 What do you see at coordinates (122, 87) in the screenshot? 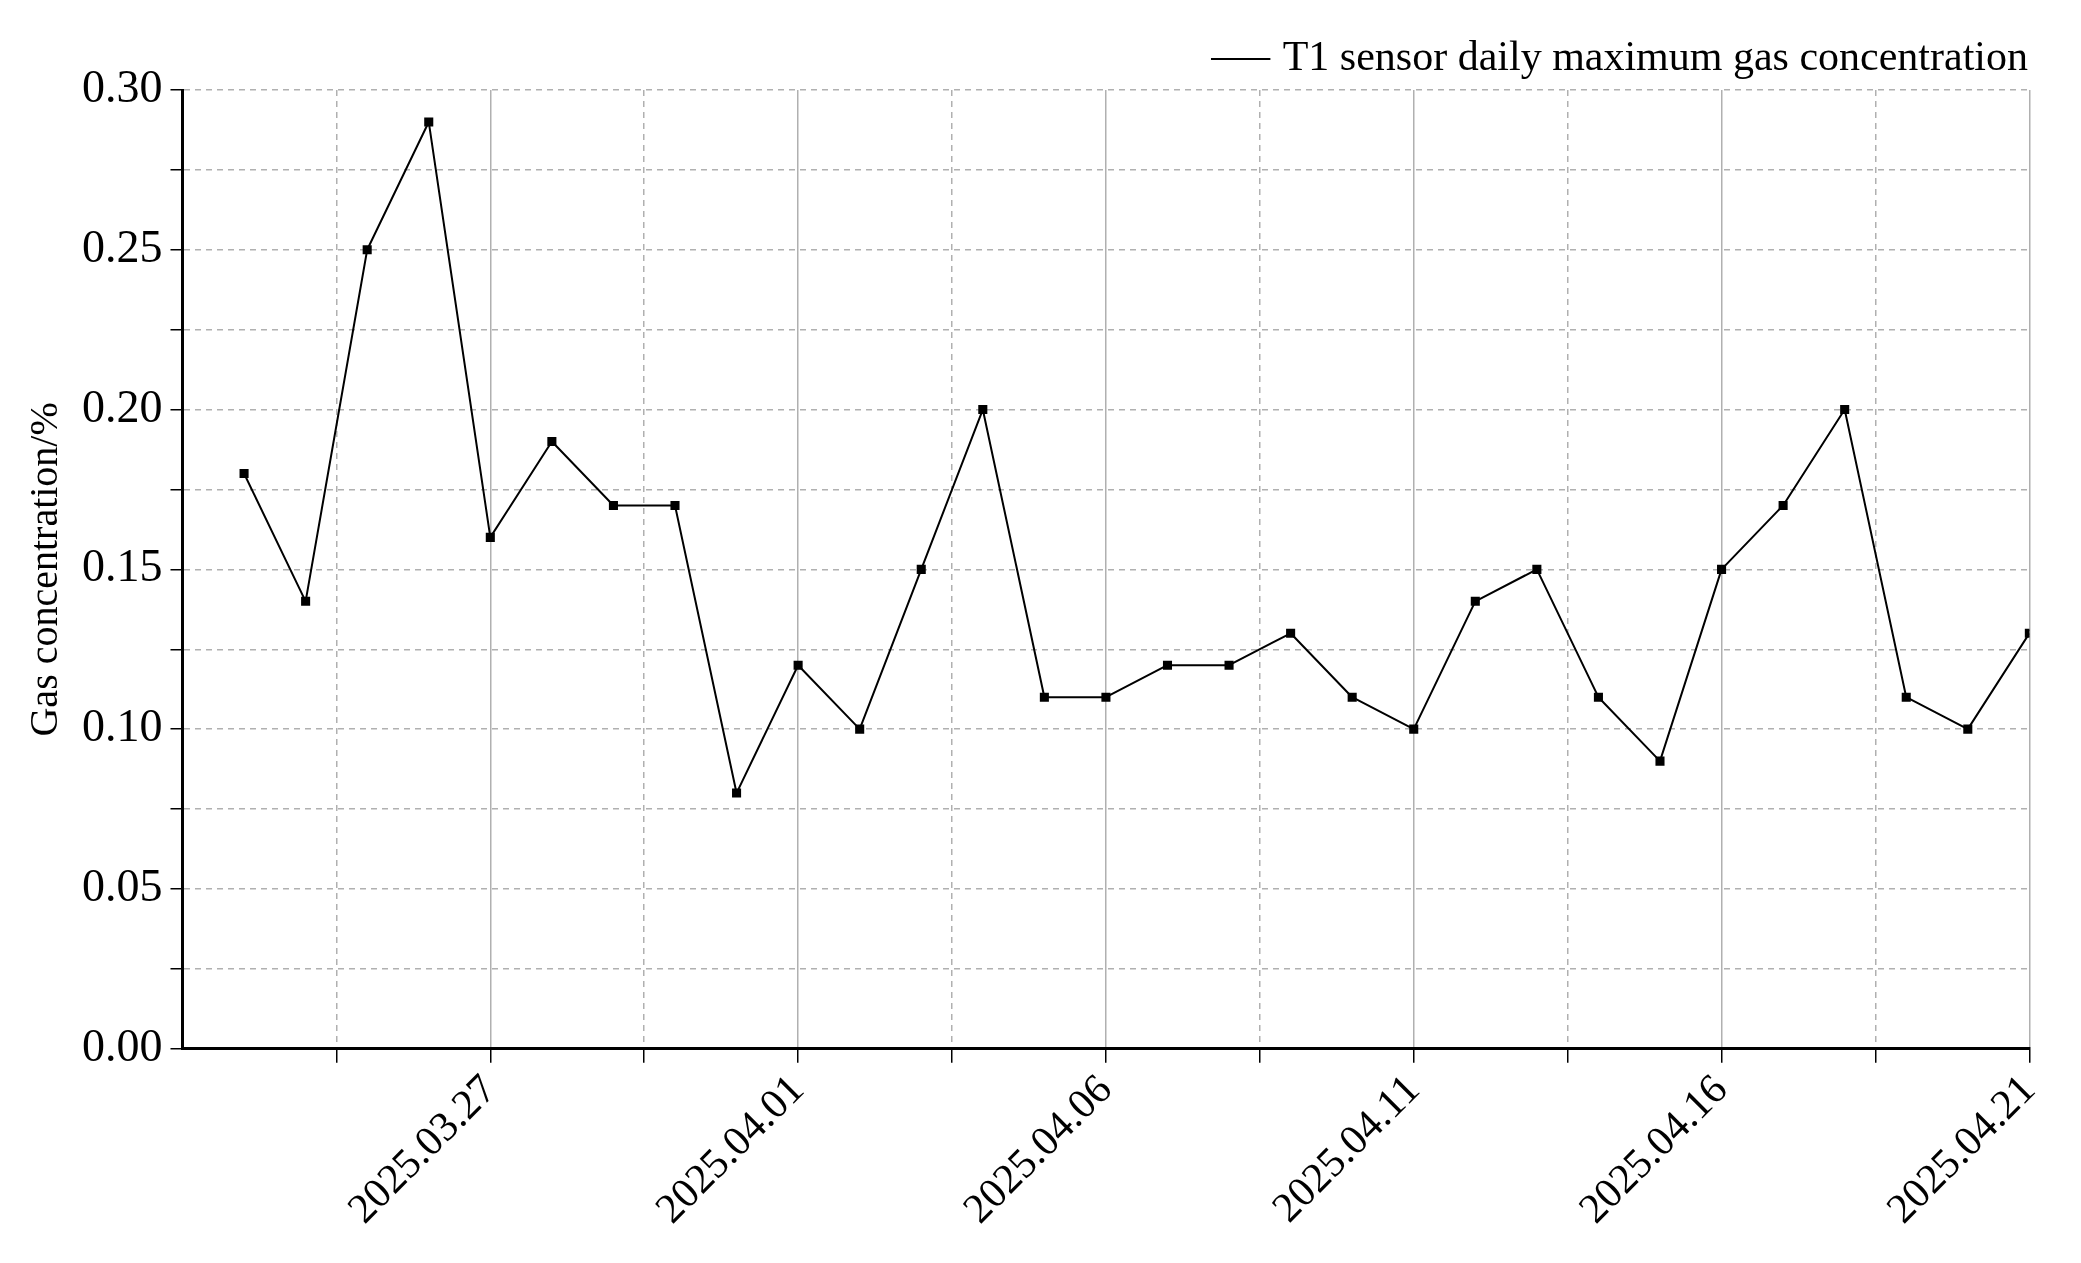
I see `y-tick-label: 0.30` at bounding box center [122, 87].